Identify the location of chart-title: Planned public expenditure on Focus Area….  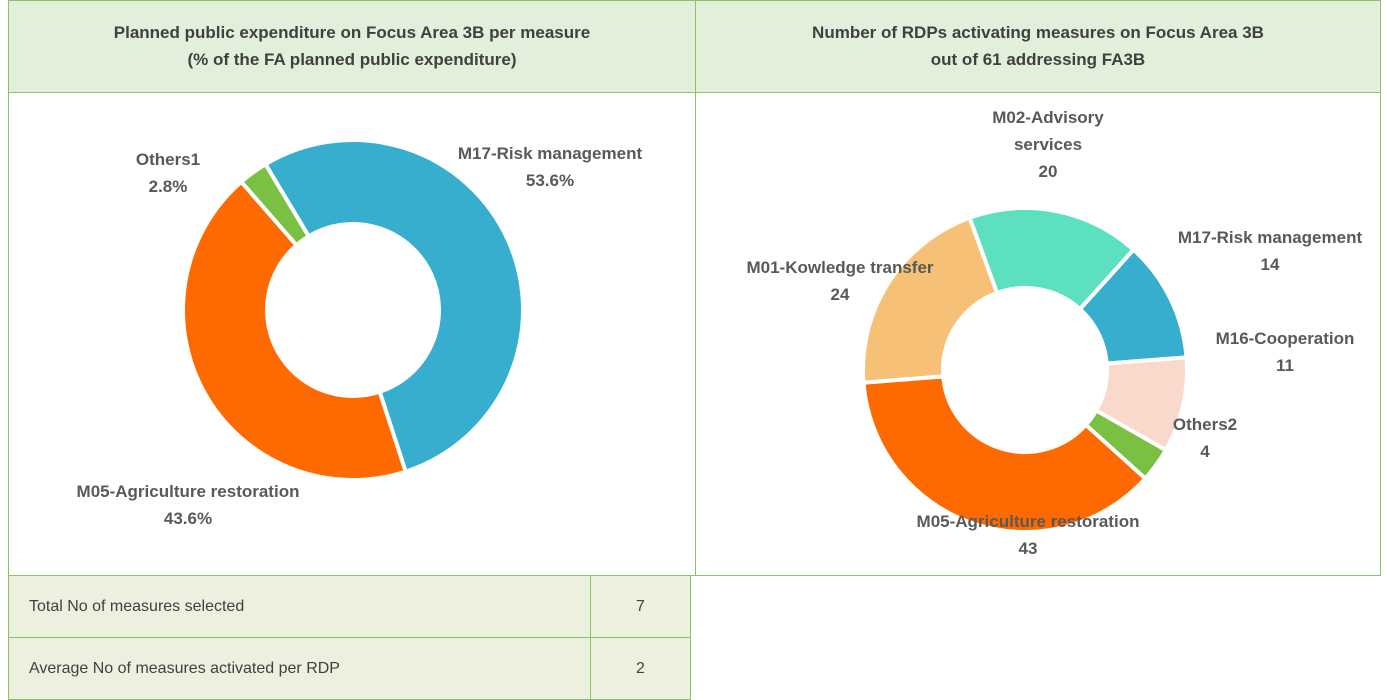
(352, 32).